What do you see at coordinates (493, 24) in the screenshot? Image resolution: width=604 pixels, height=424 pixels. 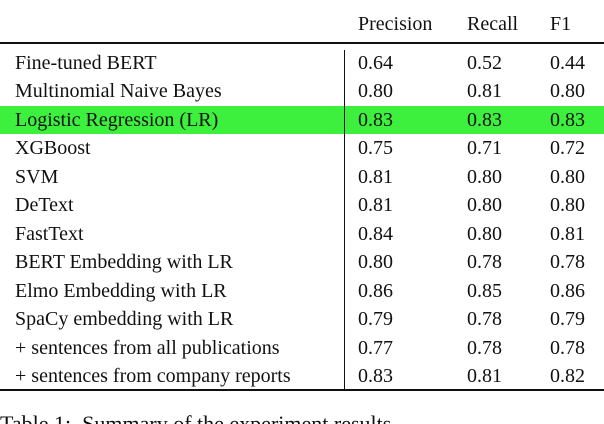 I see `header-cell: Recall` at bounding box center [493, 24].